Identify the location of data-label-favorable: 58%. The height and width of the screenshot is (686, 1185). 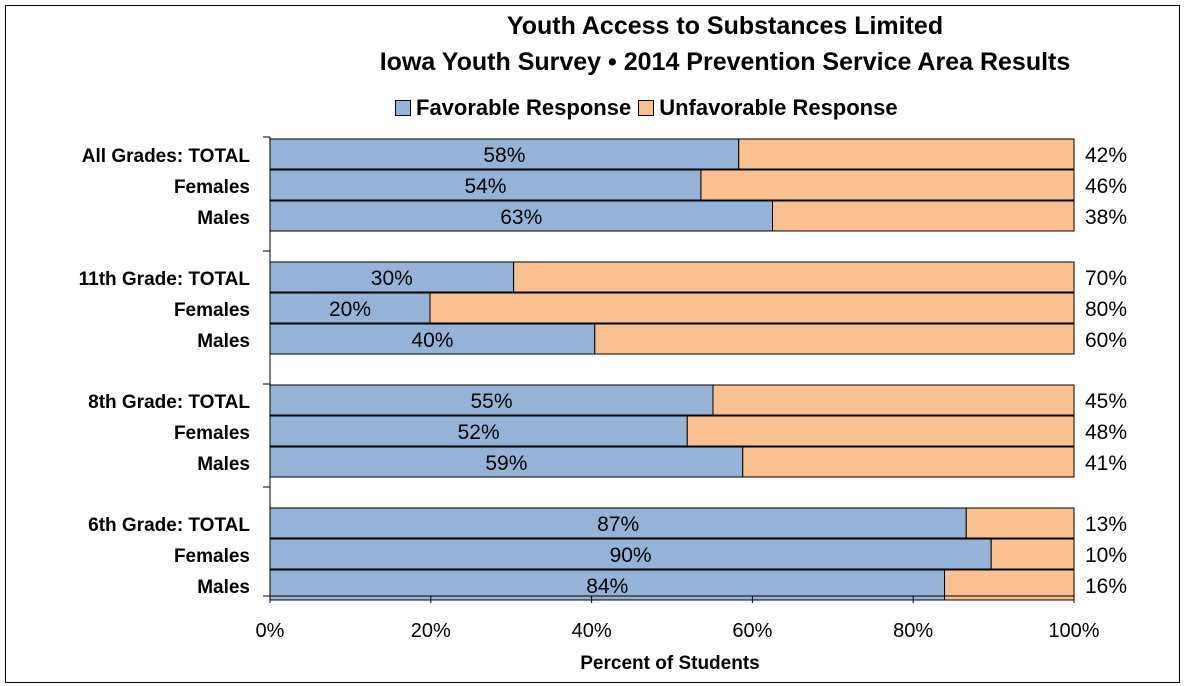
(504, 155).